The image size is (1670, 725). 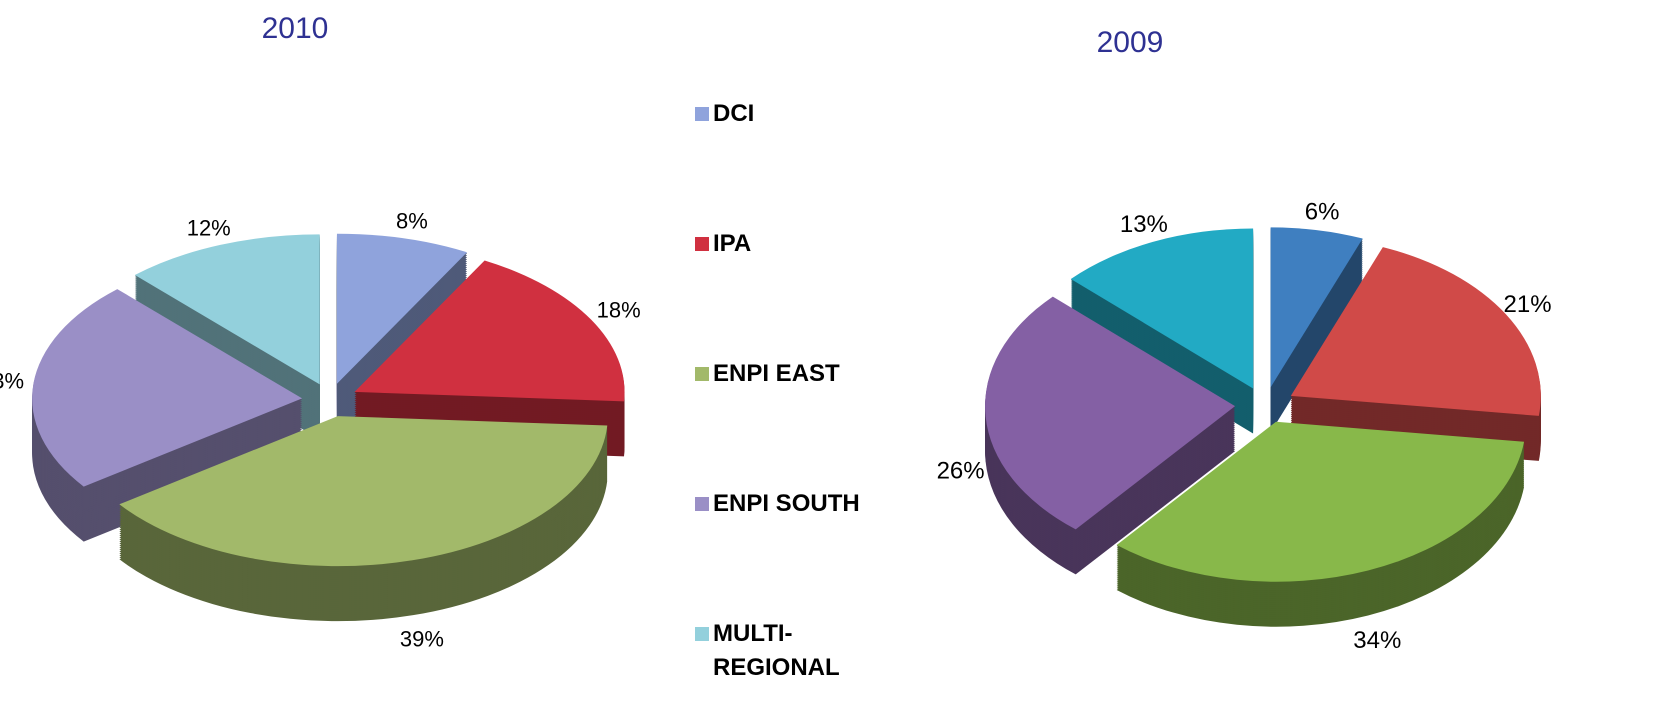 I want to click on legend-label: MULTI-REGIONAL, so click(x=776, y=650).